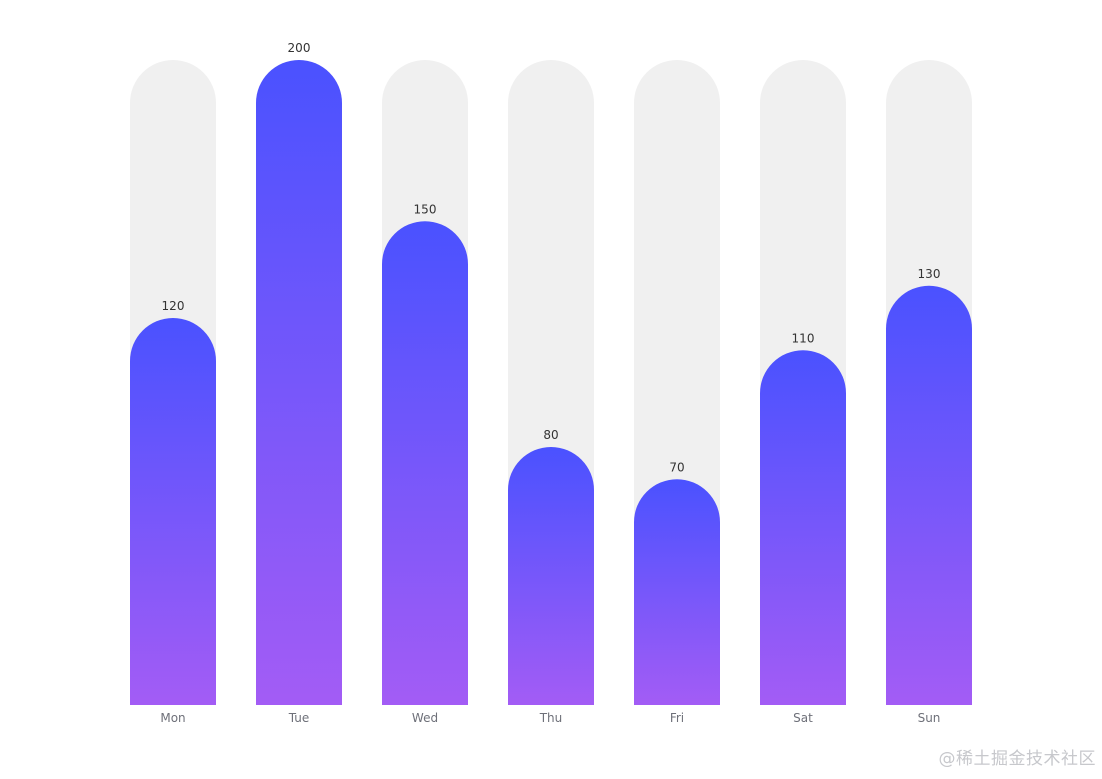 This screenshot has height=779, width=1102. What do you see at coordinates (425, 718) in the screenshot?
I see `x-tick-label-wed: Wed` at bounding box center [425, 718].